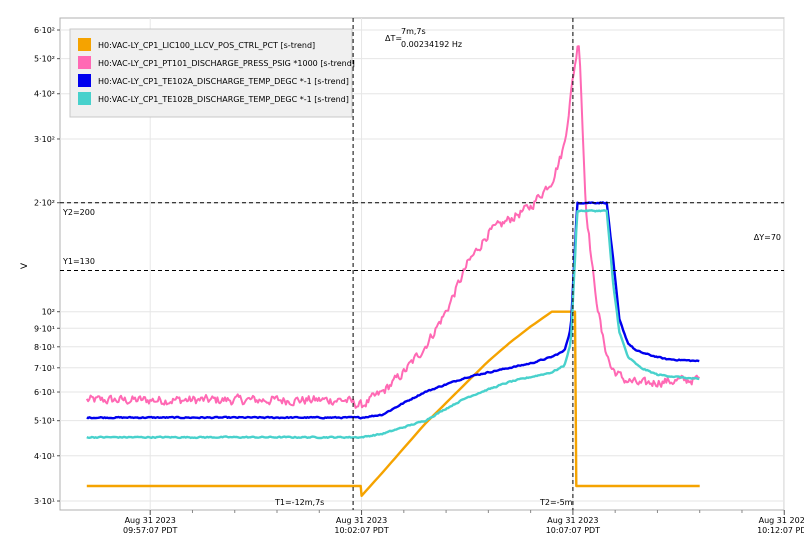 The height and width of the screenshot is (551, 804). Describe the element at coordinates (48, 312) in the screenshot. I see `y-tick-label: 10²` at that location.